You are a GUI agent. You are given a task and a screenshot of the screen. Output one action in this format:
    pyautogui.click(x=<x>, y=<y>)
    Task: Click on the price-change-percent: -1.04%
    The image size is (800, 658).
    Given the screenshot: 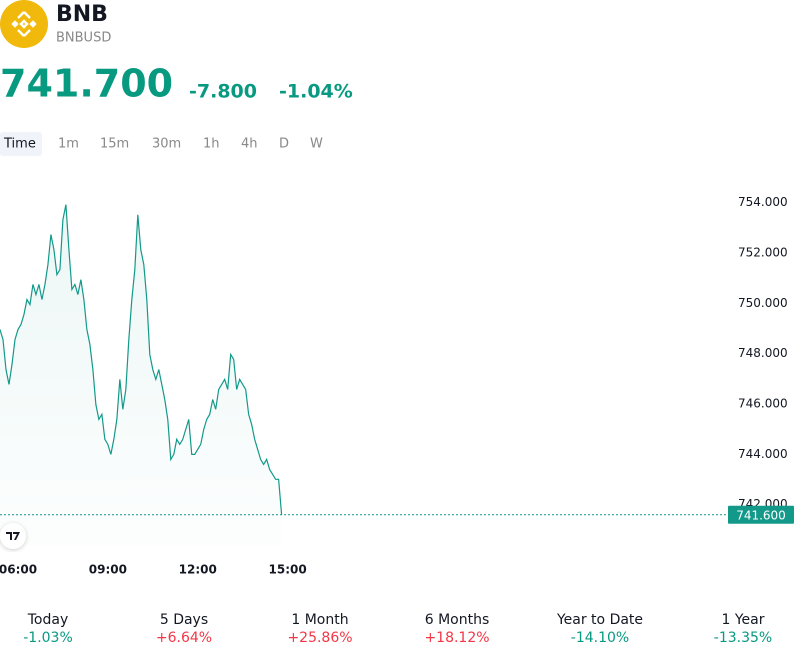 What is the action you would take?
    pyautogui.click(x=316, y=92)
    